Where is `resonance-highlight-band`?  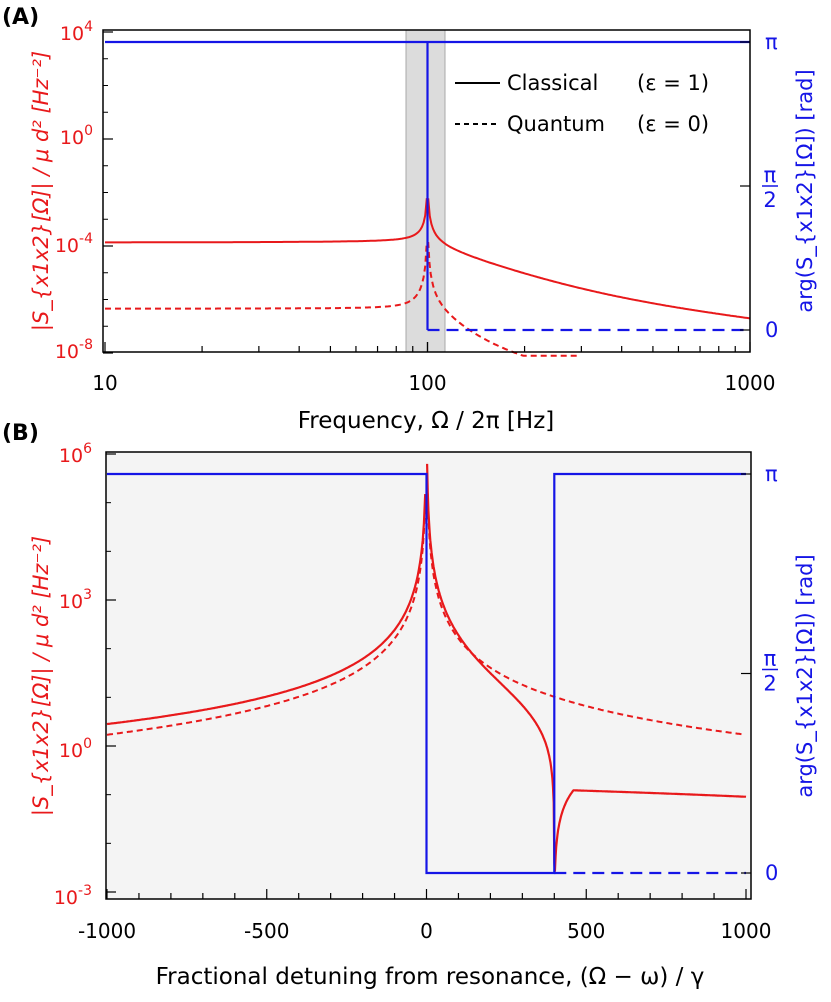
resonance-highlight-band is located at coordinates (425, 191).